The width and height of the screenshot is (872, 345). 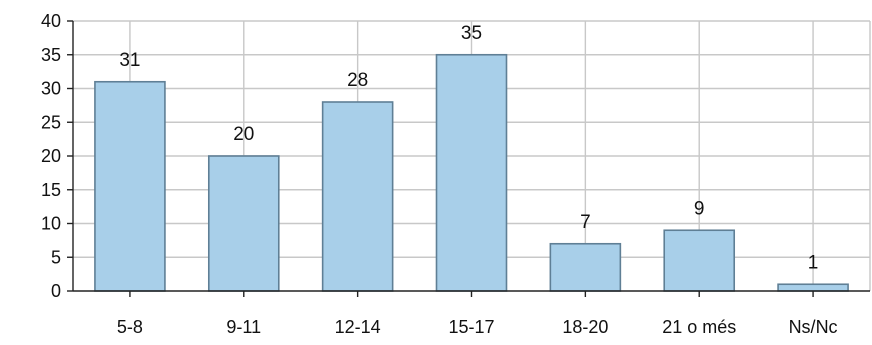 What do you see at coordinates (357, 80) in the screenshot?
I see `bar-value-label: 28` at bounding box center [357, 80].